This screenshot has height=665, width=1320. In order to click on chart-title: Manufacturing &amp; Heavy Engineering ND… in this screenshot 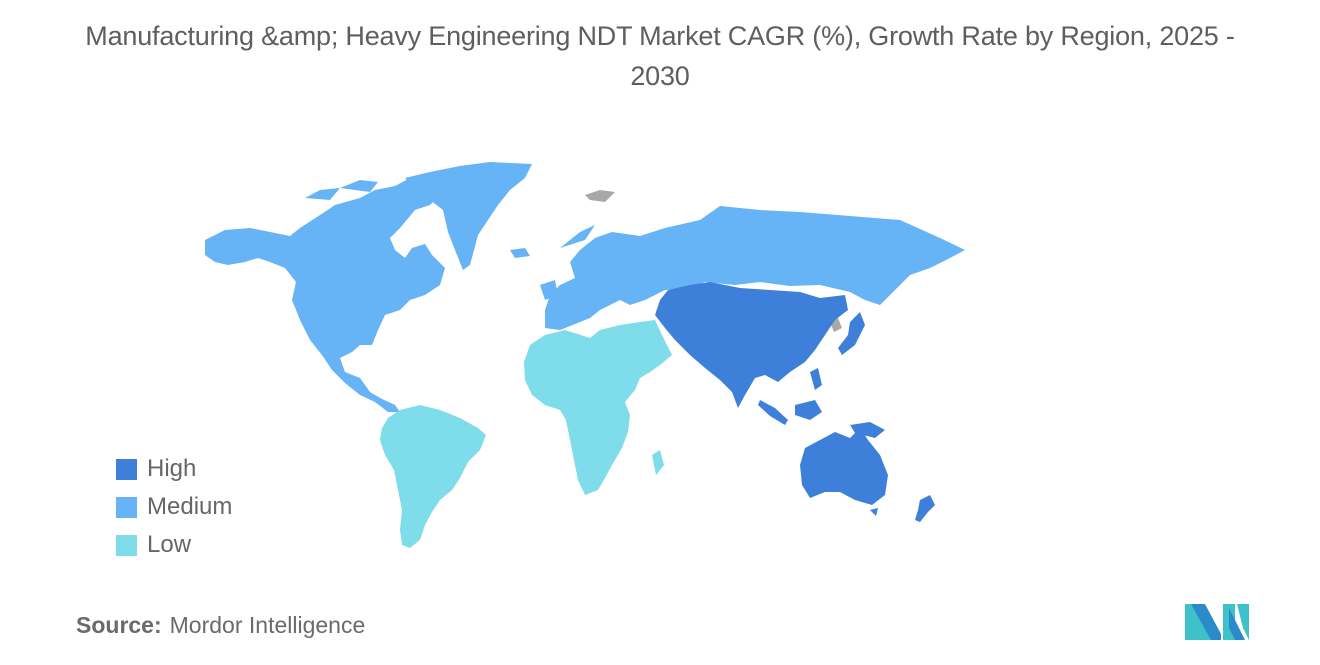, I will do `click(660, 56)`.